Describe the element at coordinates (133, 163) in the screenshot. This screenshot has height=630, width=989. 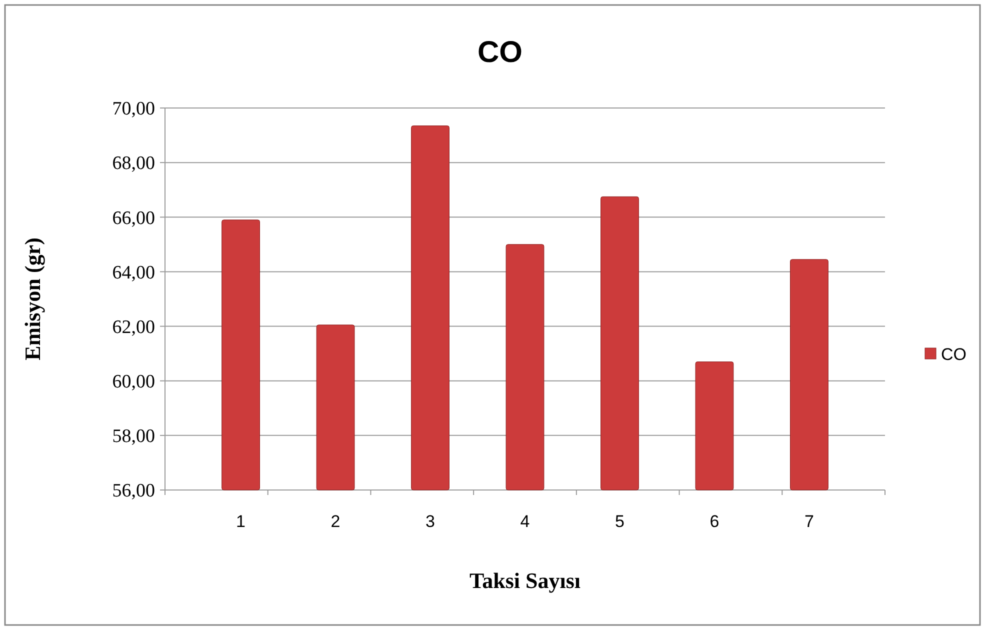
I see `y-tick-label: 68,00` at that location.